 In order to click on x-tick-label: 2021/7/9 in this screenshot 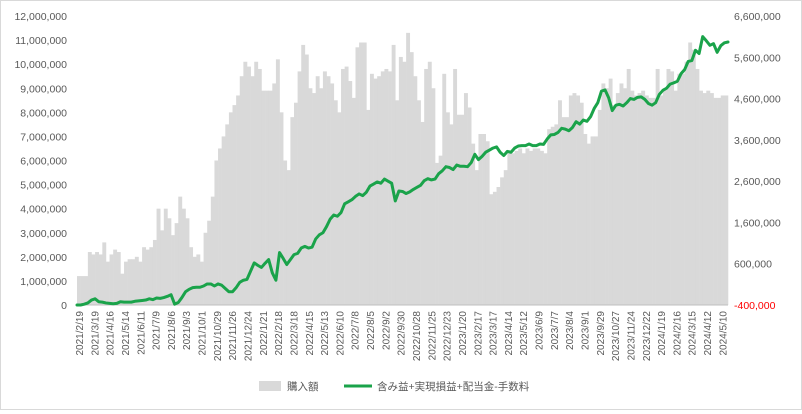, I will do `click(157, 330)`.